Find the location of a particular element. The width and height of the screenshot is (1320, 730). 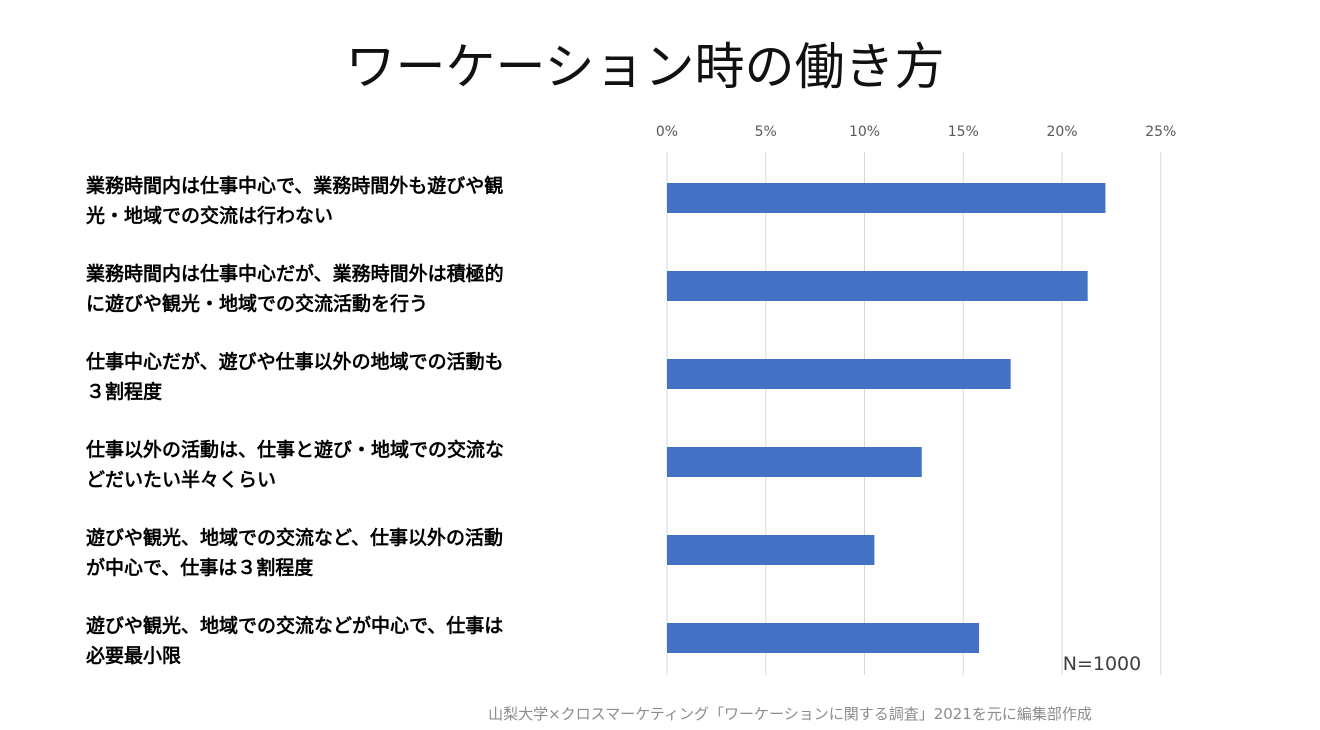

category-label: 仕事中心だが、遊びや仕事以外の地域での活動も ３割程度 is located at coordinates (294, 376).